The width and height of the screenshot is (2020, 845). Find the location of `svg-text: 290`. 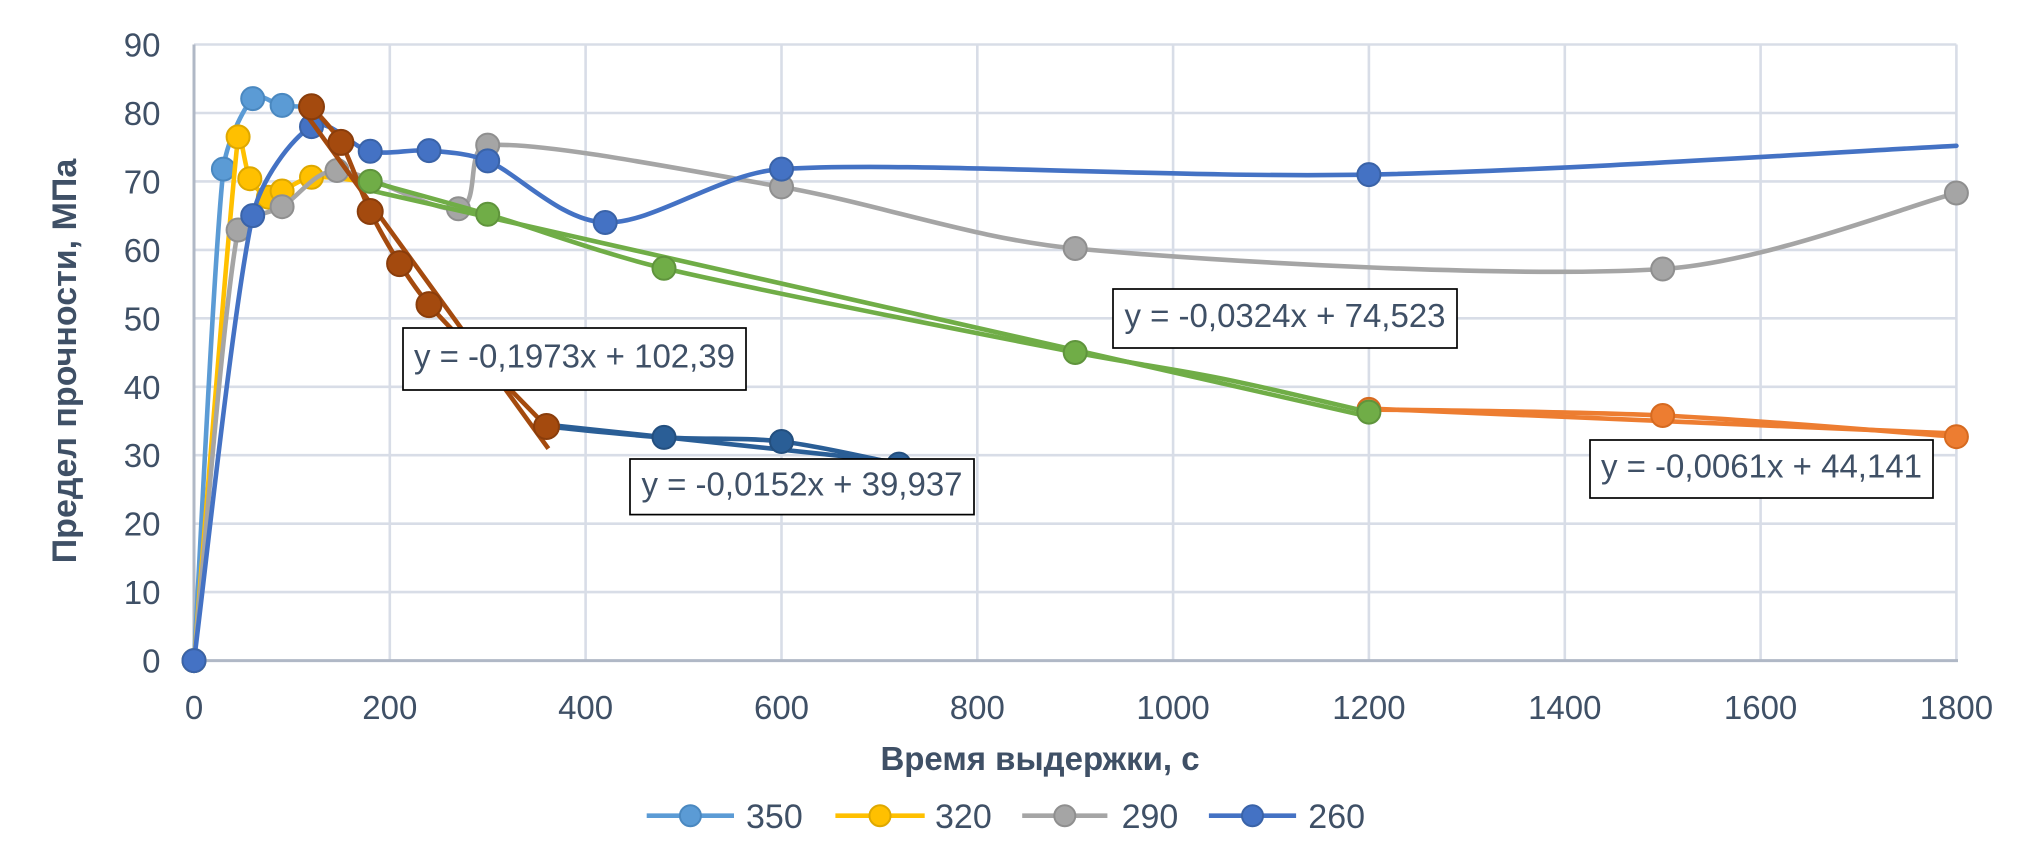

svg-text: 290 is located at coordinates (1150, 817).